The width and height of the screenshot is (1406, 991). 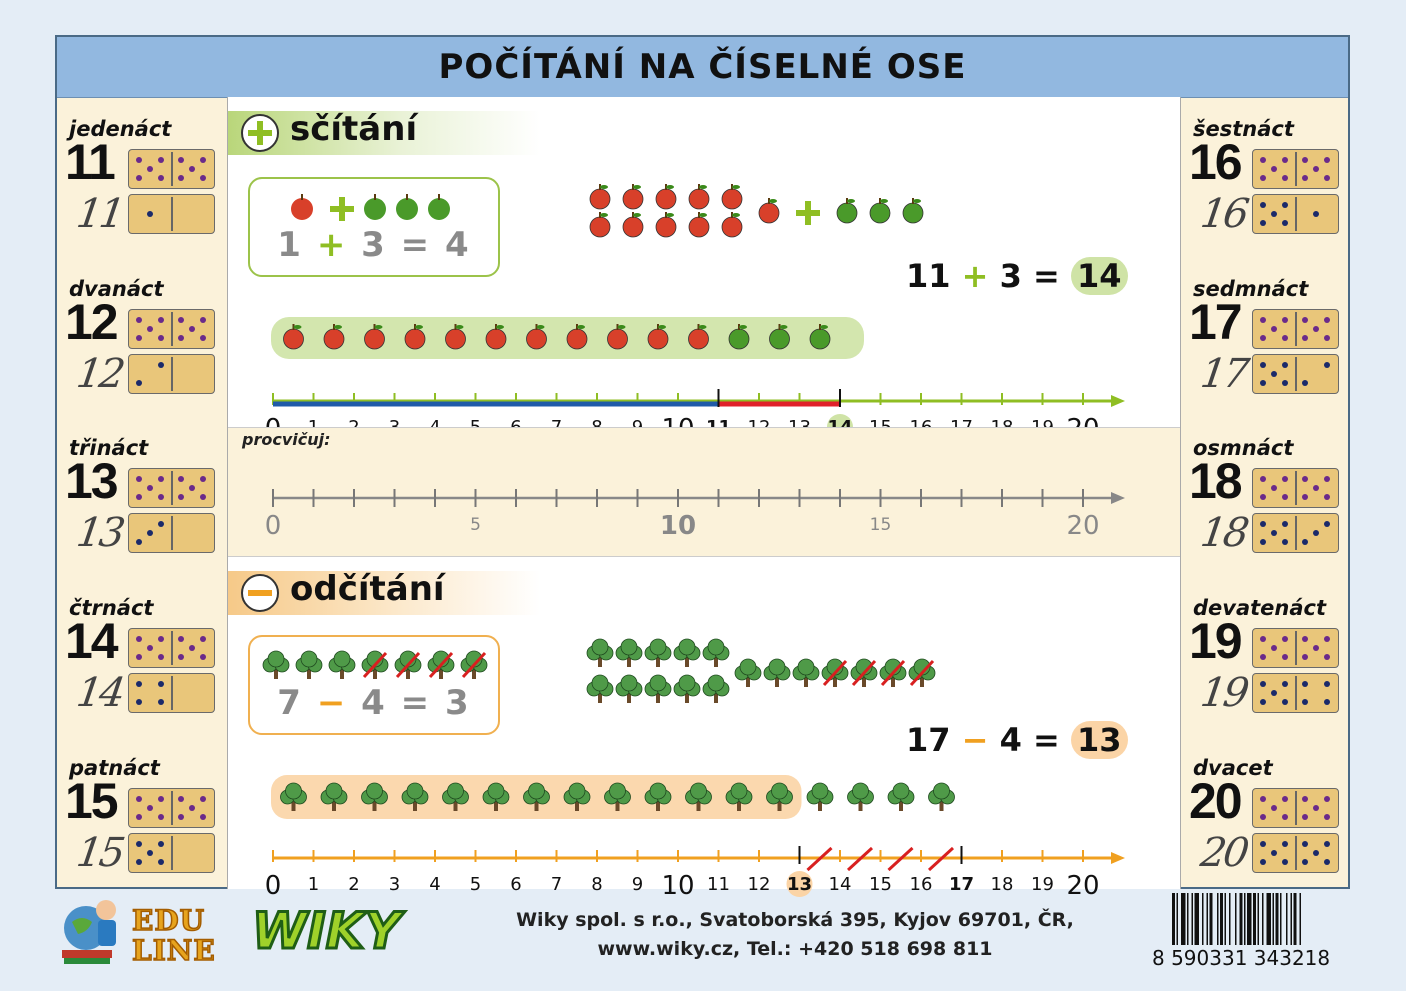 I want to click on minus-sign: −, so click(x=975, y=740).